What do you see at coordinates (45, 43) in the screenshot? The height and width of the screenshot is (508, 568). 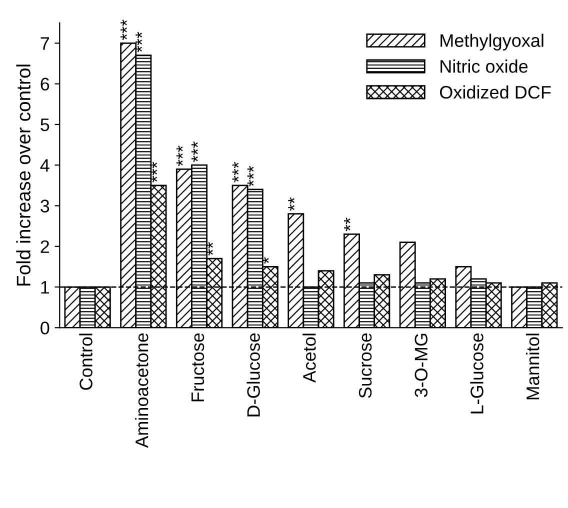 I see `y-tick-label: 7` at bounding box center [45, 43].